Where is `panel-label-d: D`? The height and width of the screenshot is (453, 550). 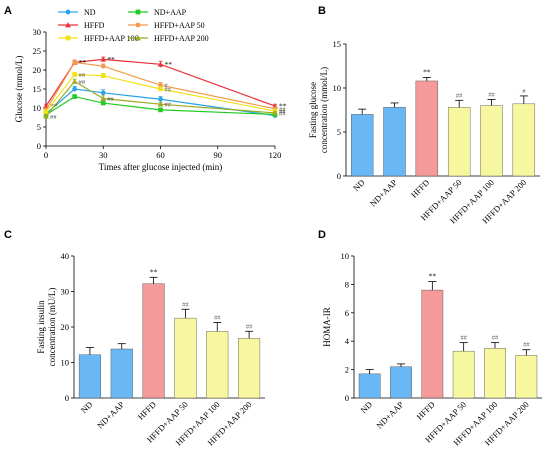
panel-label-d: D is located at coordinates (322, 235).